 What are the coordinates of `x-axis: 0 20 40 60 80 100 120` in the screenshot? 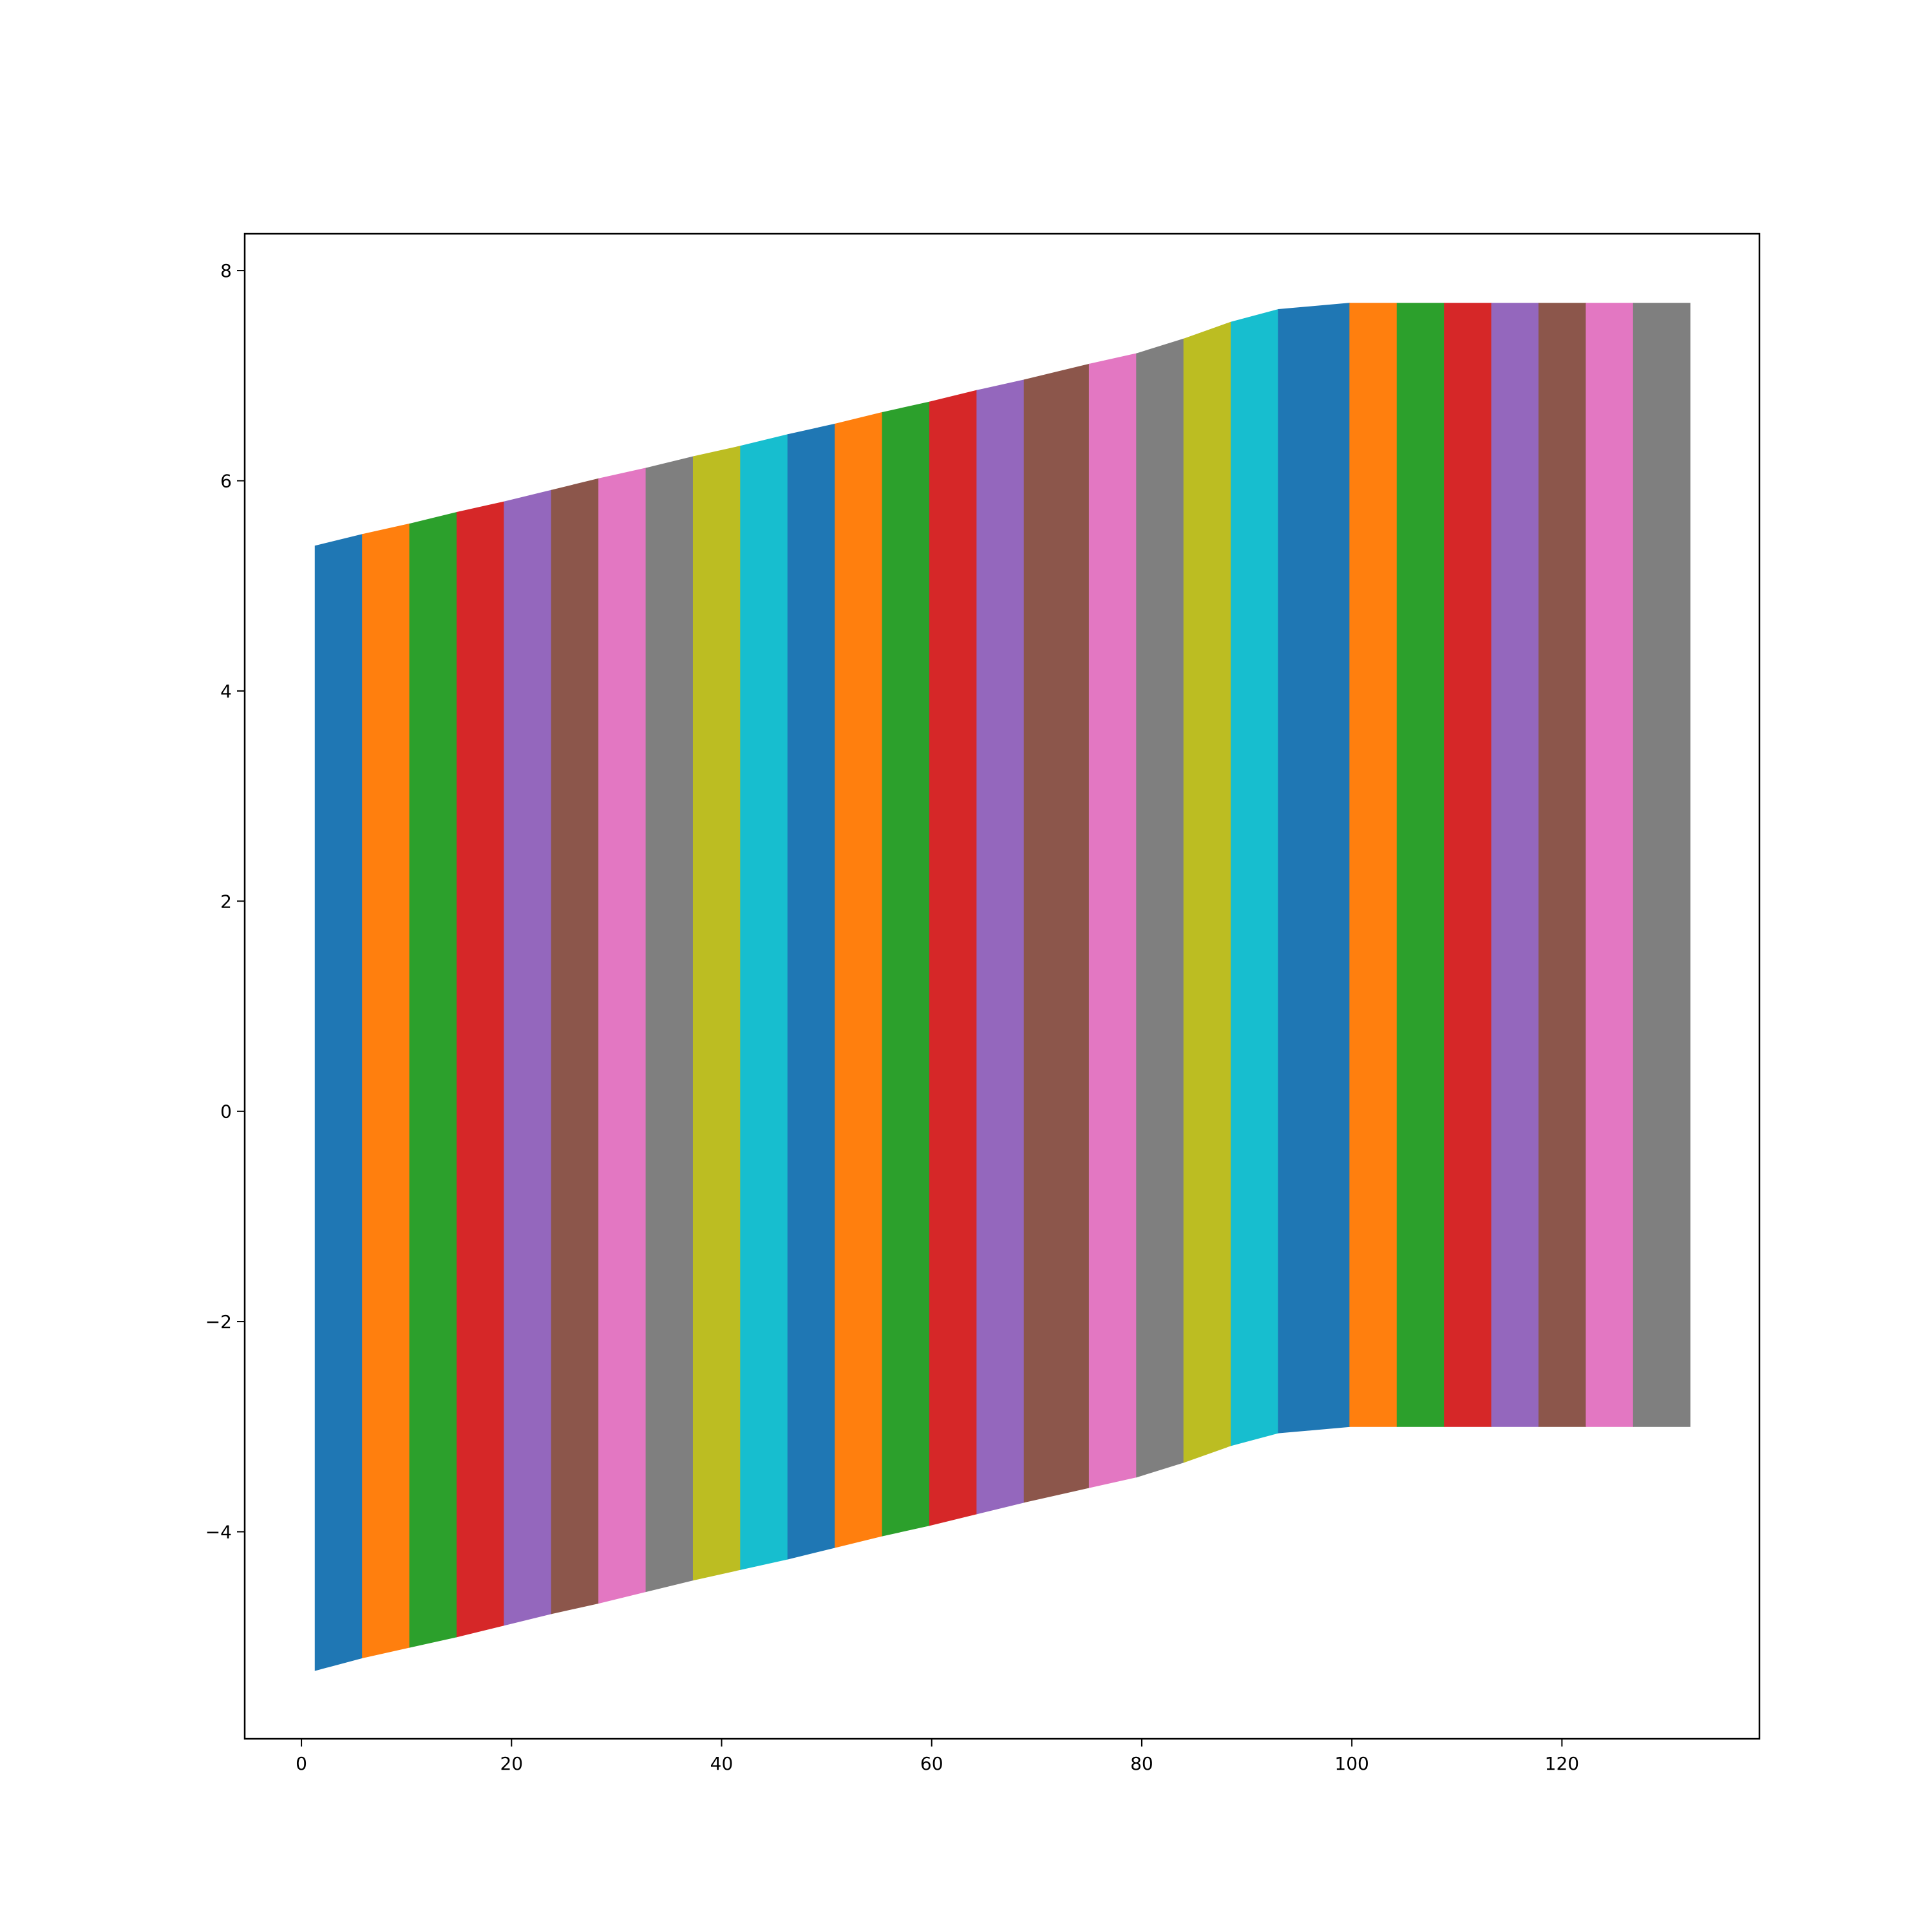 It's located at (938, 1756).